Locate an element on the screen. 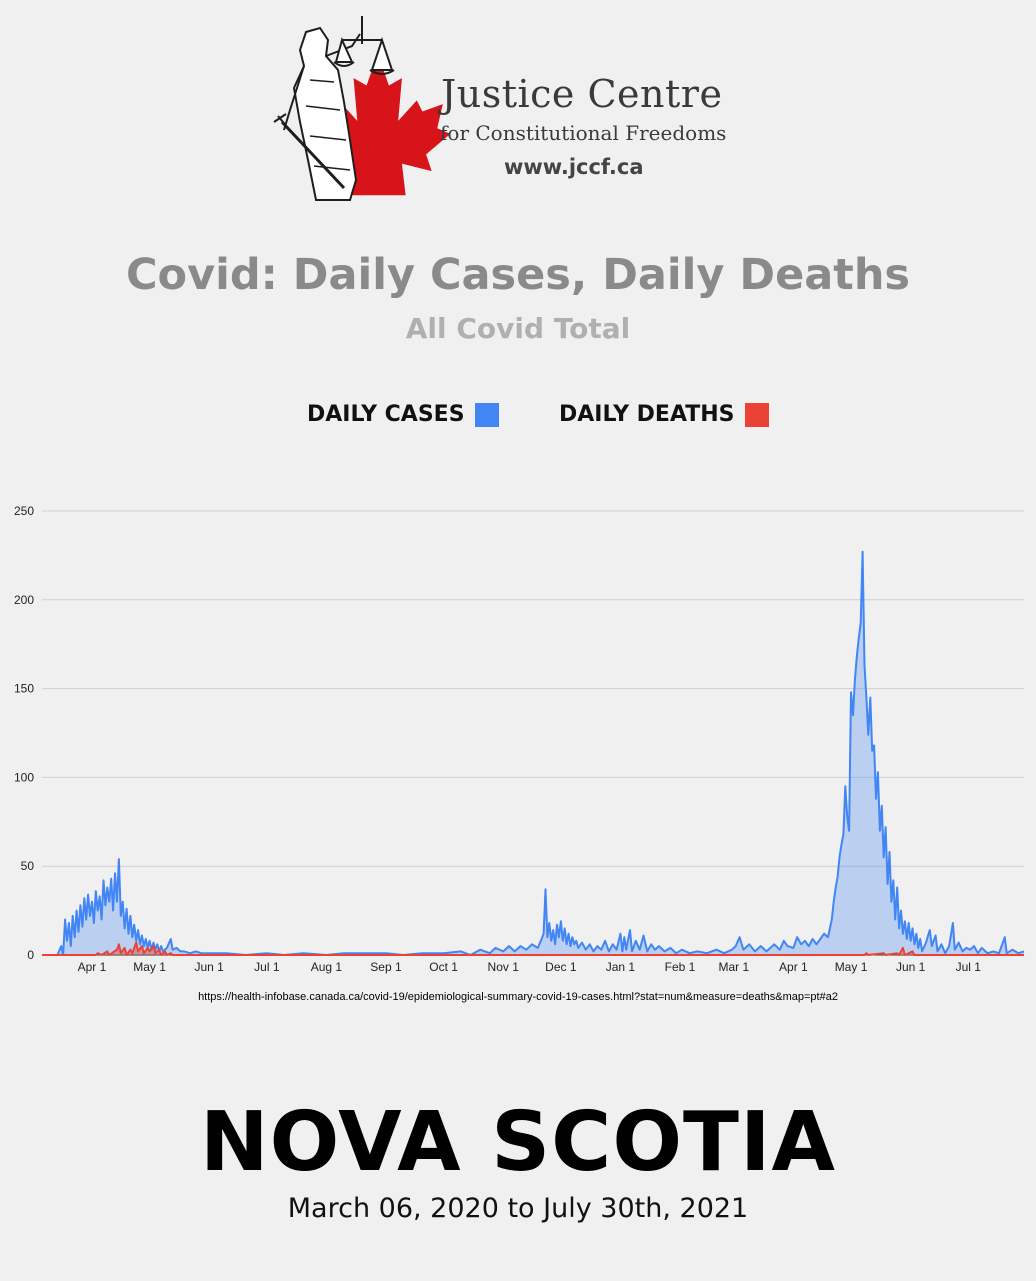 The width and height of the screenshot is (1036, 1281). x-tick-label: Mar 1 is located at coordinates (733, 967).